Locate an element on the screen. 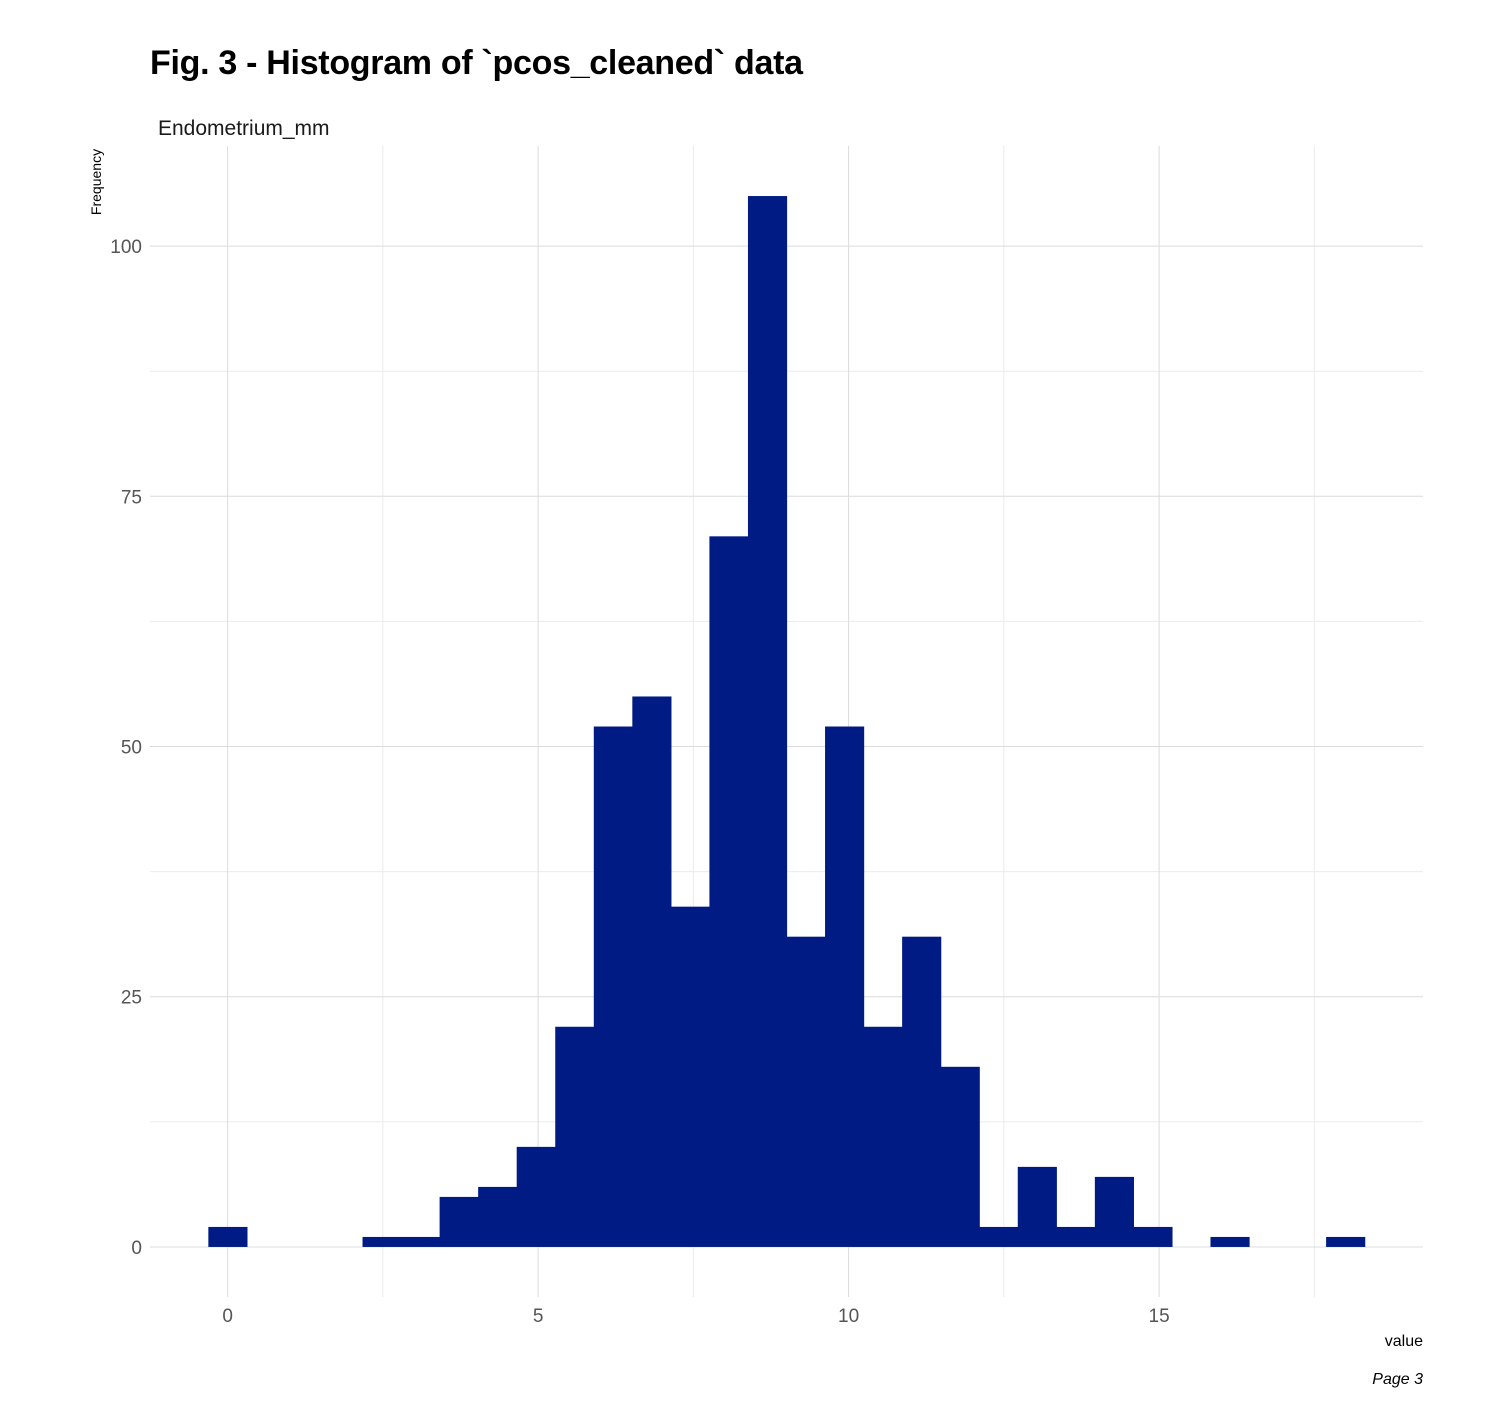 This screenshot has width=1506, height=1428. page-caption: Page 3 is located at coordinates (1397, 1379).